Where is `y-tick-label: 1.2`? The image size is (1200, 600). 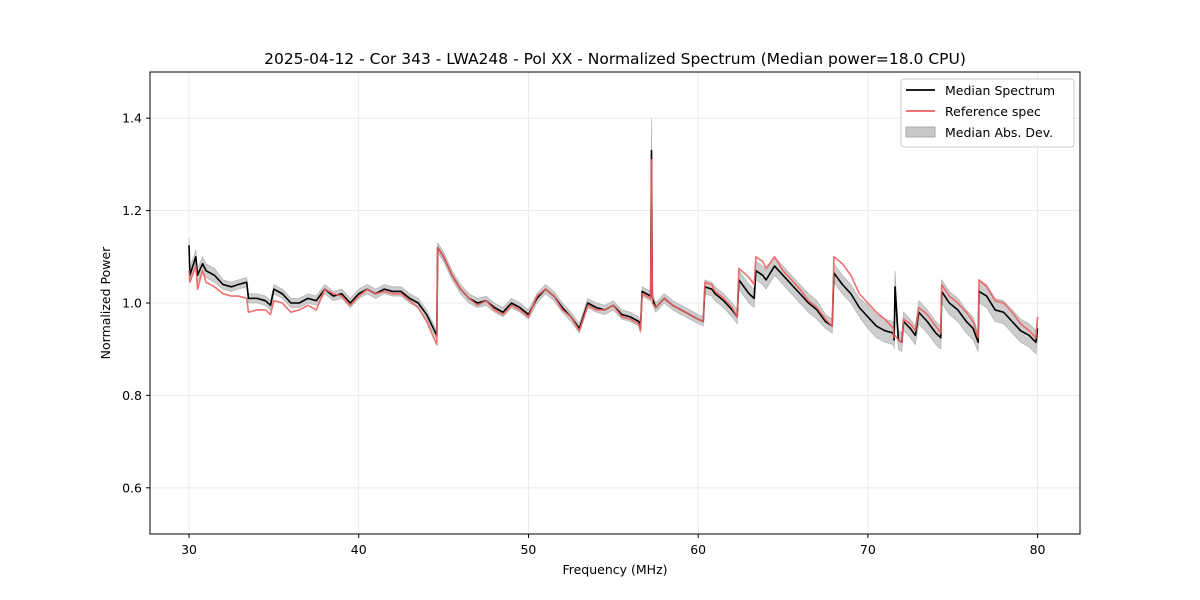 y-tick-label: 1.2 is located at coordinates (132, 210).